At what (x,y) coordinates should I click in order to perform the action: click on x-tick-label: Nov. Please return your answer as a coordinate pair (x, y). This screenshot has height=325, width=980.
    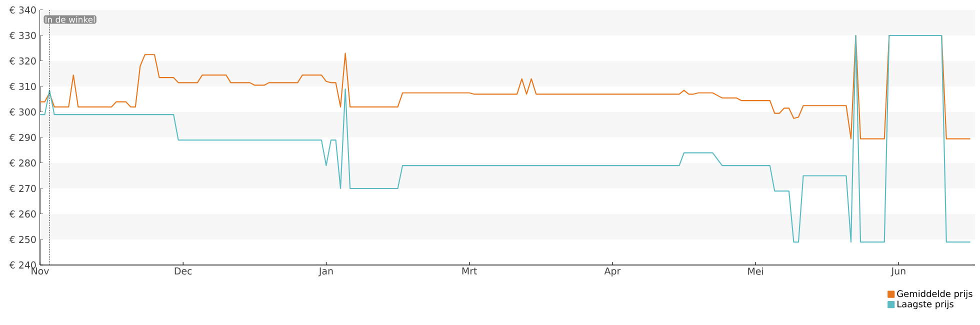
    Looking at the image, I should click on (40, 271).